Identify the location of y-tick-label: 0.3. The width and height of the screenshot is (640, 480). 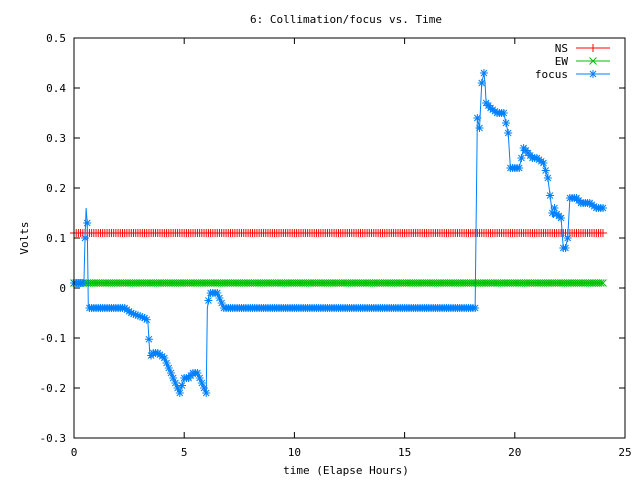
(56, 138).